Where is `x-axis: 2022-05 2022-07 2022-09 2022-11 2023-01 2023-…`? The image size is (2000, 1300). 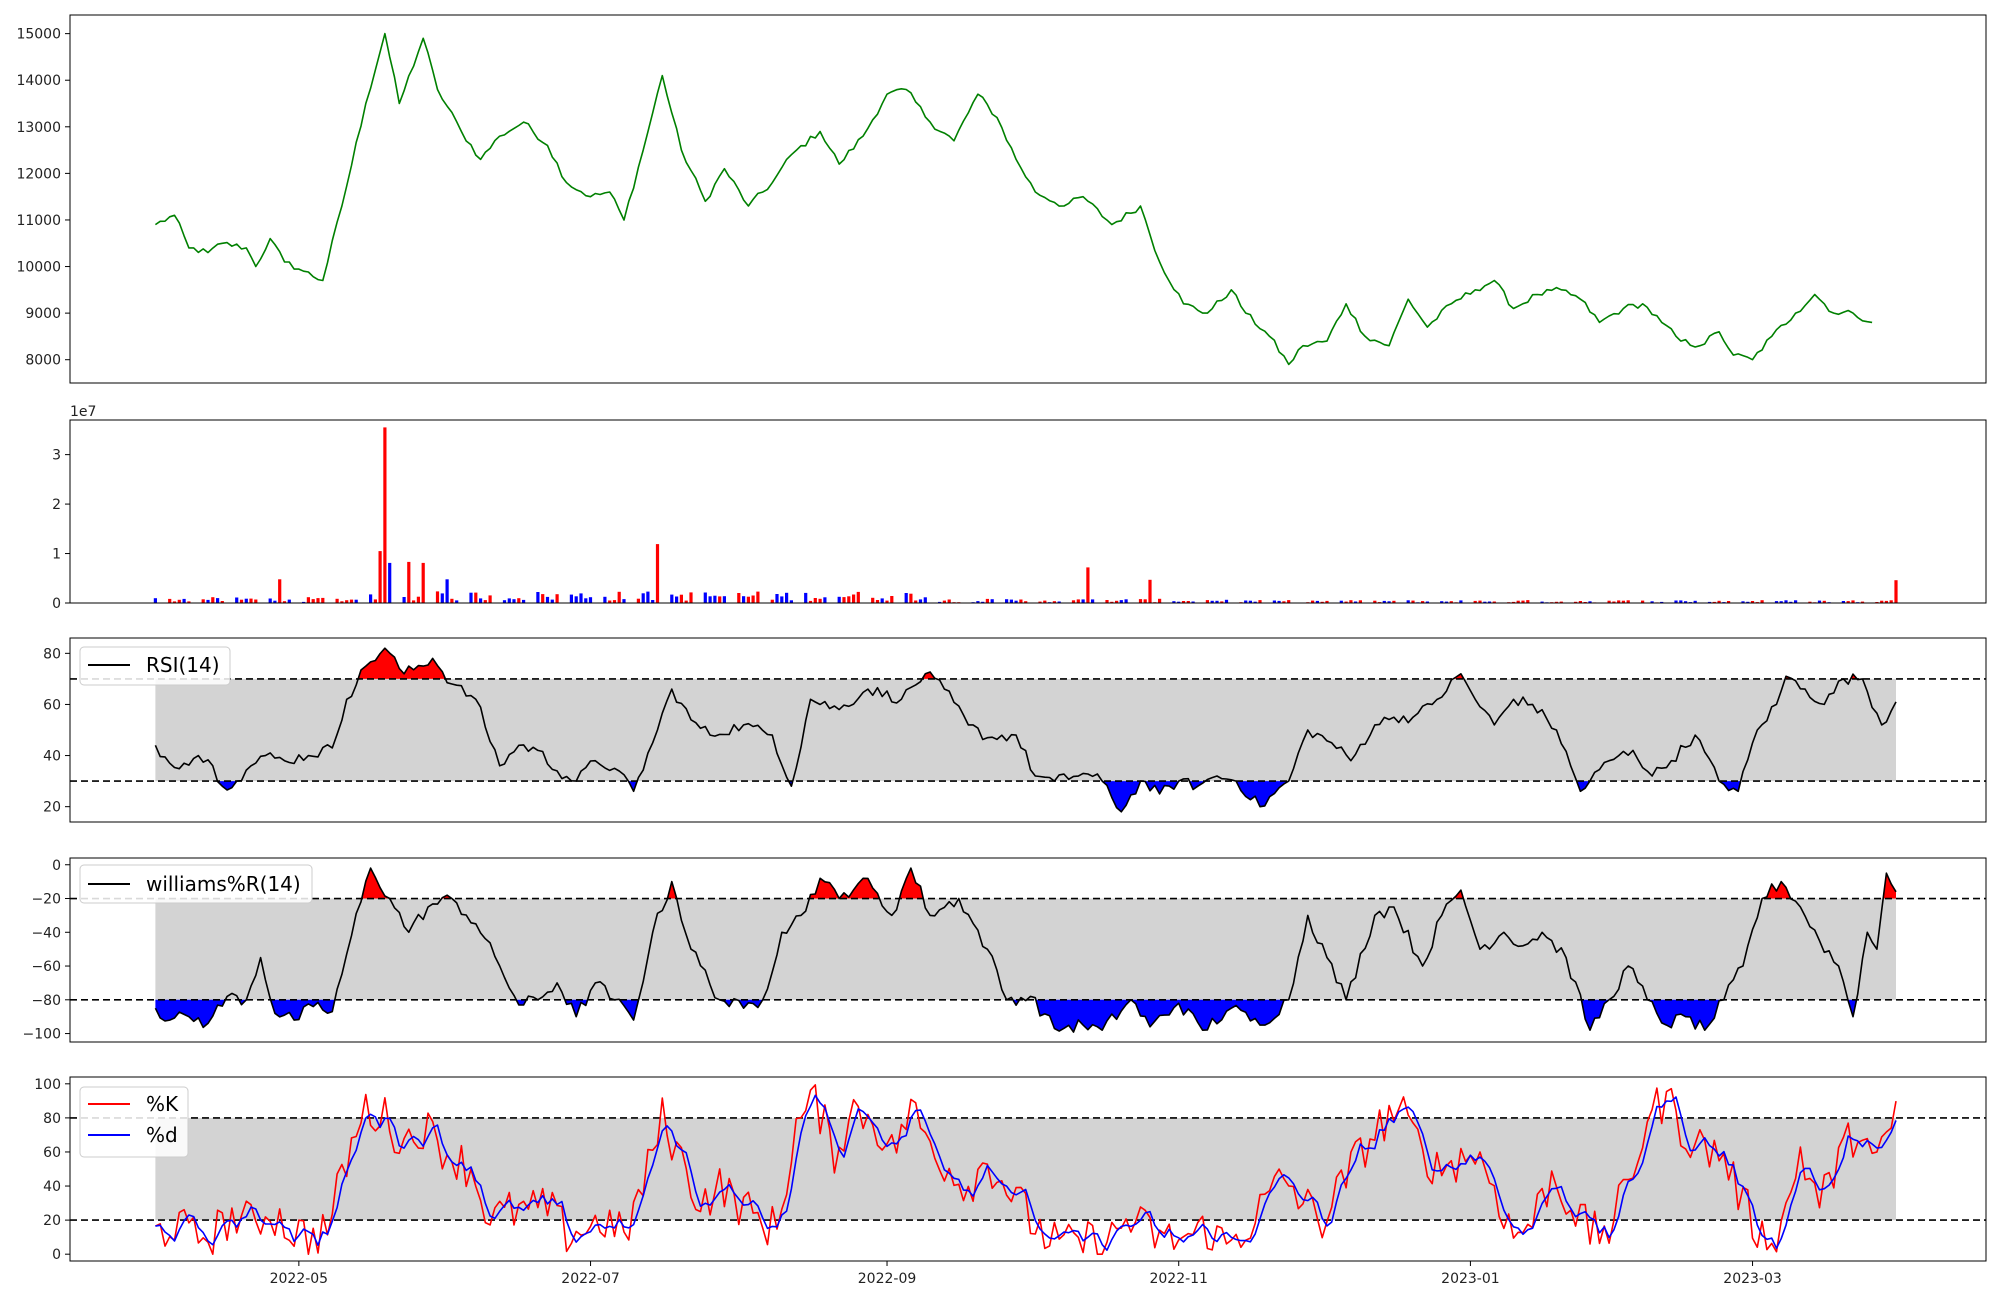 x-axis: 2022-05 2022-07 2022-09 2022-11 2023-01 2023-… is located at coordinates (1026, 1274).